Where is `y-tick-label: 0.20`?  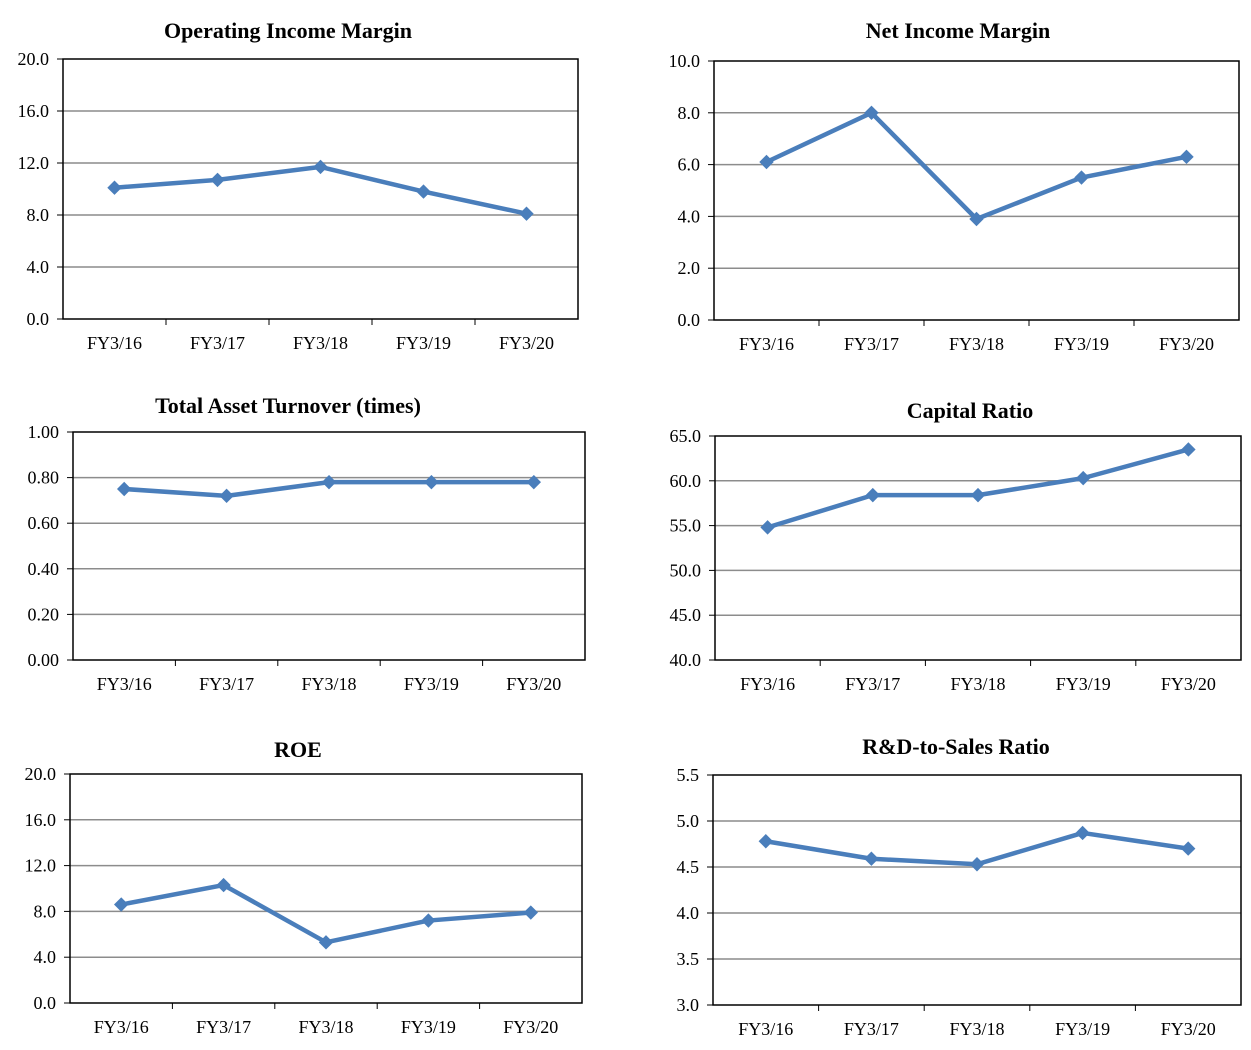 y-tick-label: 0.20 is located at coordinates (44, 614).